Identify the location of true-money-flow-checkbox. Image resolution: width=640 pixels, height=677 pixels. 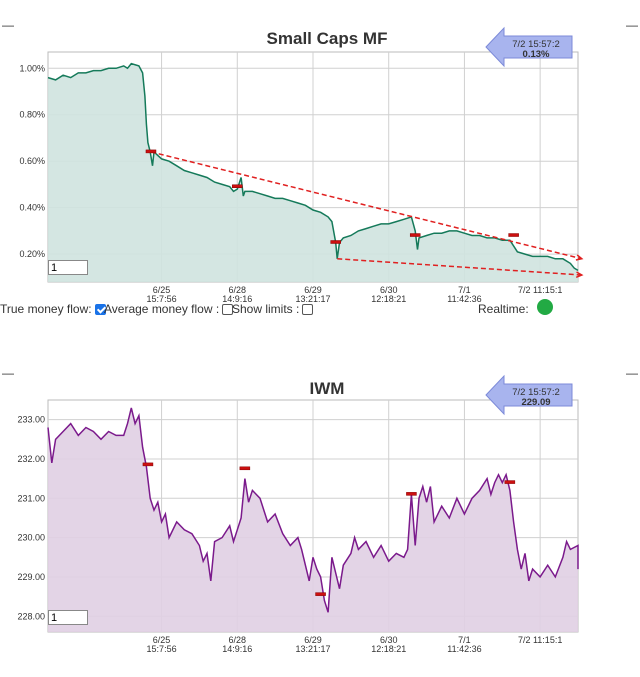
(100, 309).